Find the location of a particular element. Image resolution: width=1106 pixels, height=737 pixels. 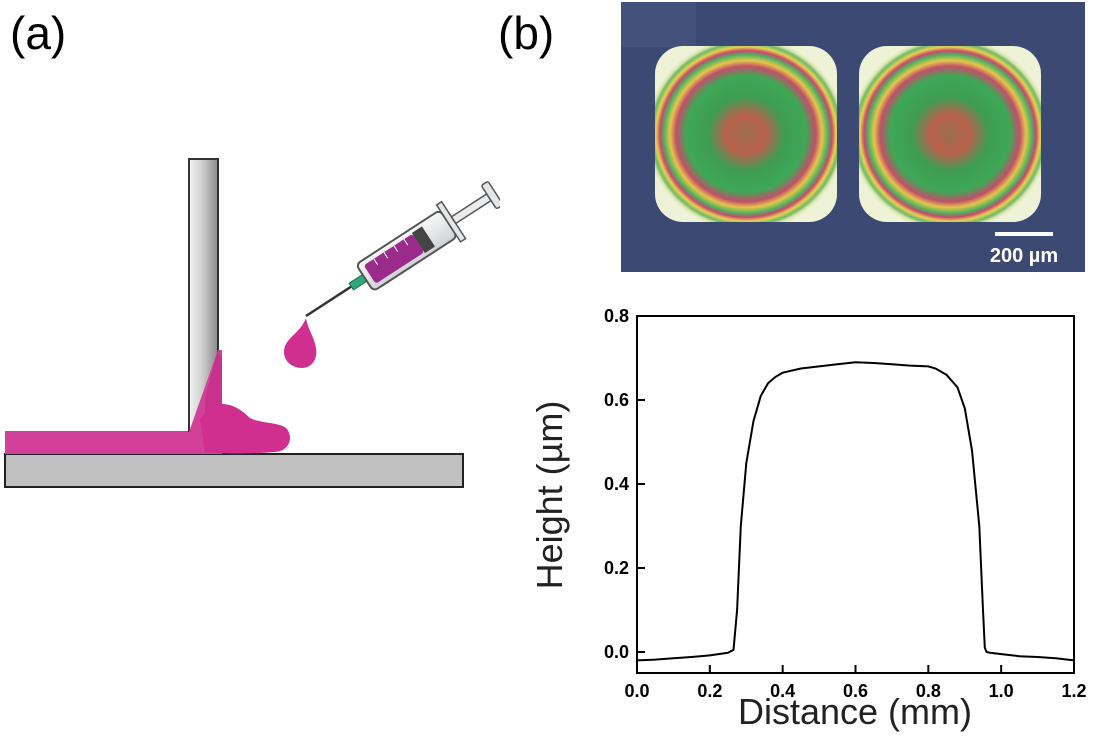

x-axis-label: Distance (mm) is located at coordinates (855, 711).